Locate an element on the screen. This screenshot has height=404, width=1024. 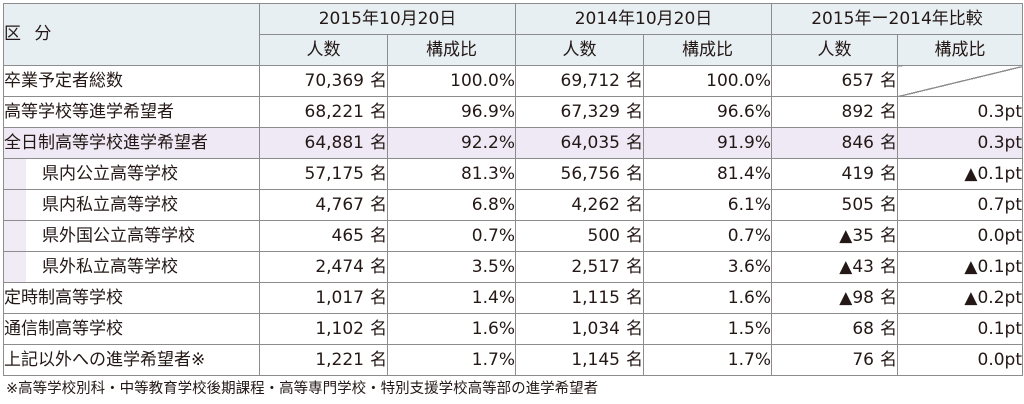
row-label: 県外国公立高等学校 is located at coordinates (118, 235).